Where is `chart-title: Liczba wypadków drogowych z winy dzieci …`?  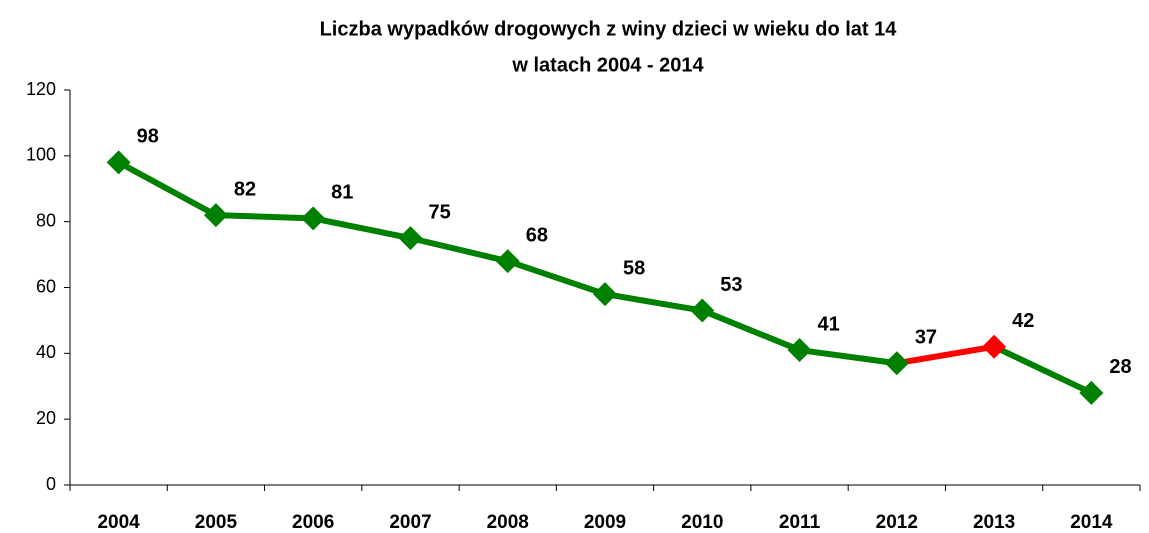 chart-title: Liczba wypadków drogowych z winy dzieci … is located at coordinates (609, 29).